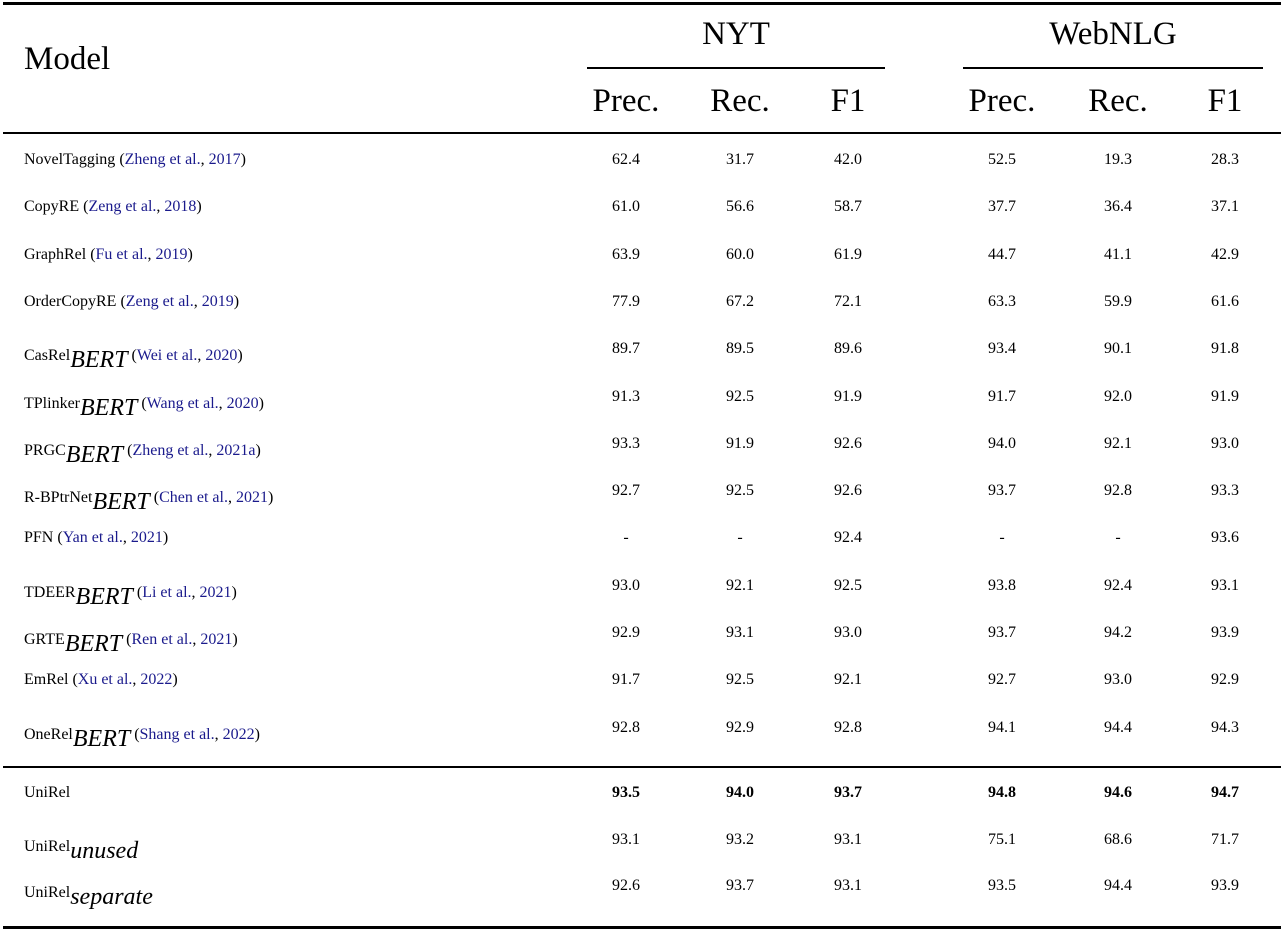 Image resolution: width=1283 pixels, height=932 pixels. I want to click on nyt-group-rule, so click(736, 68).